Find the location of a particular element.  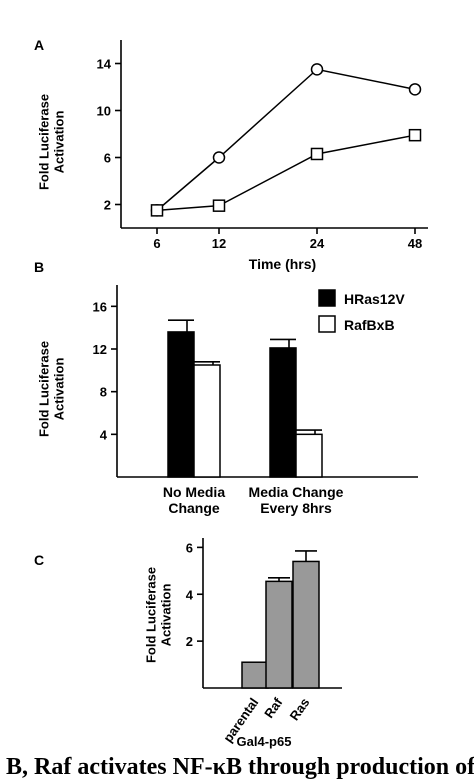

panel-a-y-axis-label-line-1: Activation is located at coordinates (59, 142).